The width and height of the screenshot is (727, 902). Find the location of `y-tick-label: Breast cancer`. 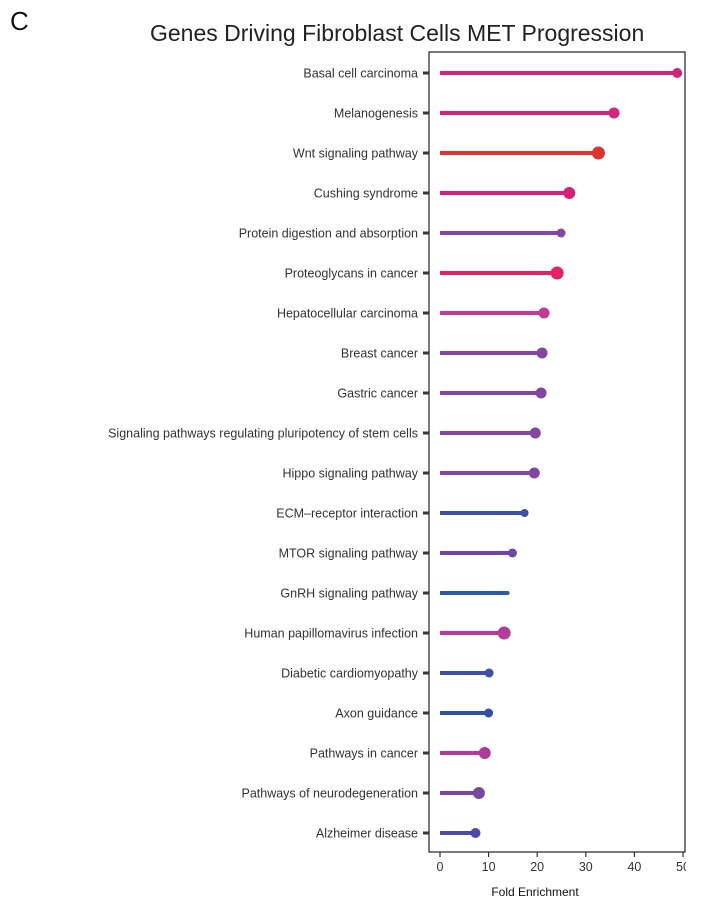

y-tick-label: Breast cancer is located at coordinates (379, 354).